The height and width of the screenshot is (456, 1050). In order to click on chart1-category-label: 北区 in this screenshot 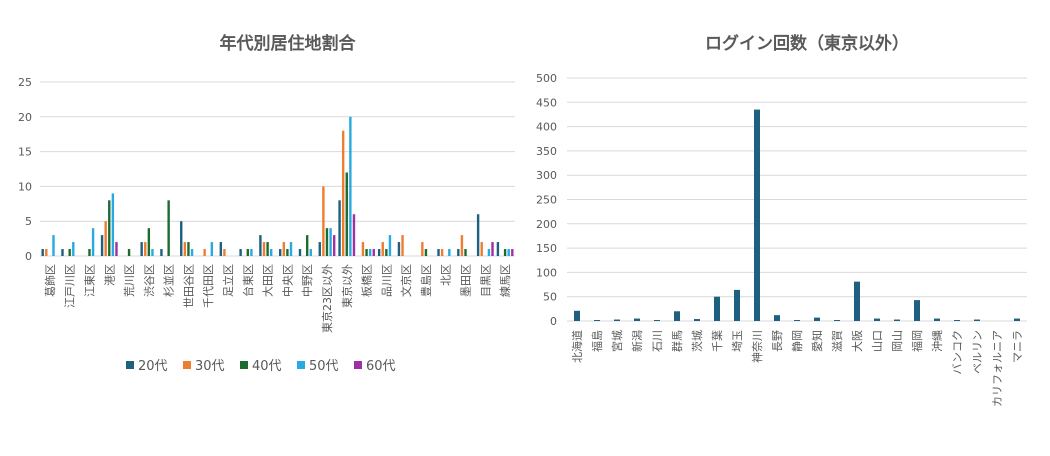, I will do `click(446, 275)`.